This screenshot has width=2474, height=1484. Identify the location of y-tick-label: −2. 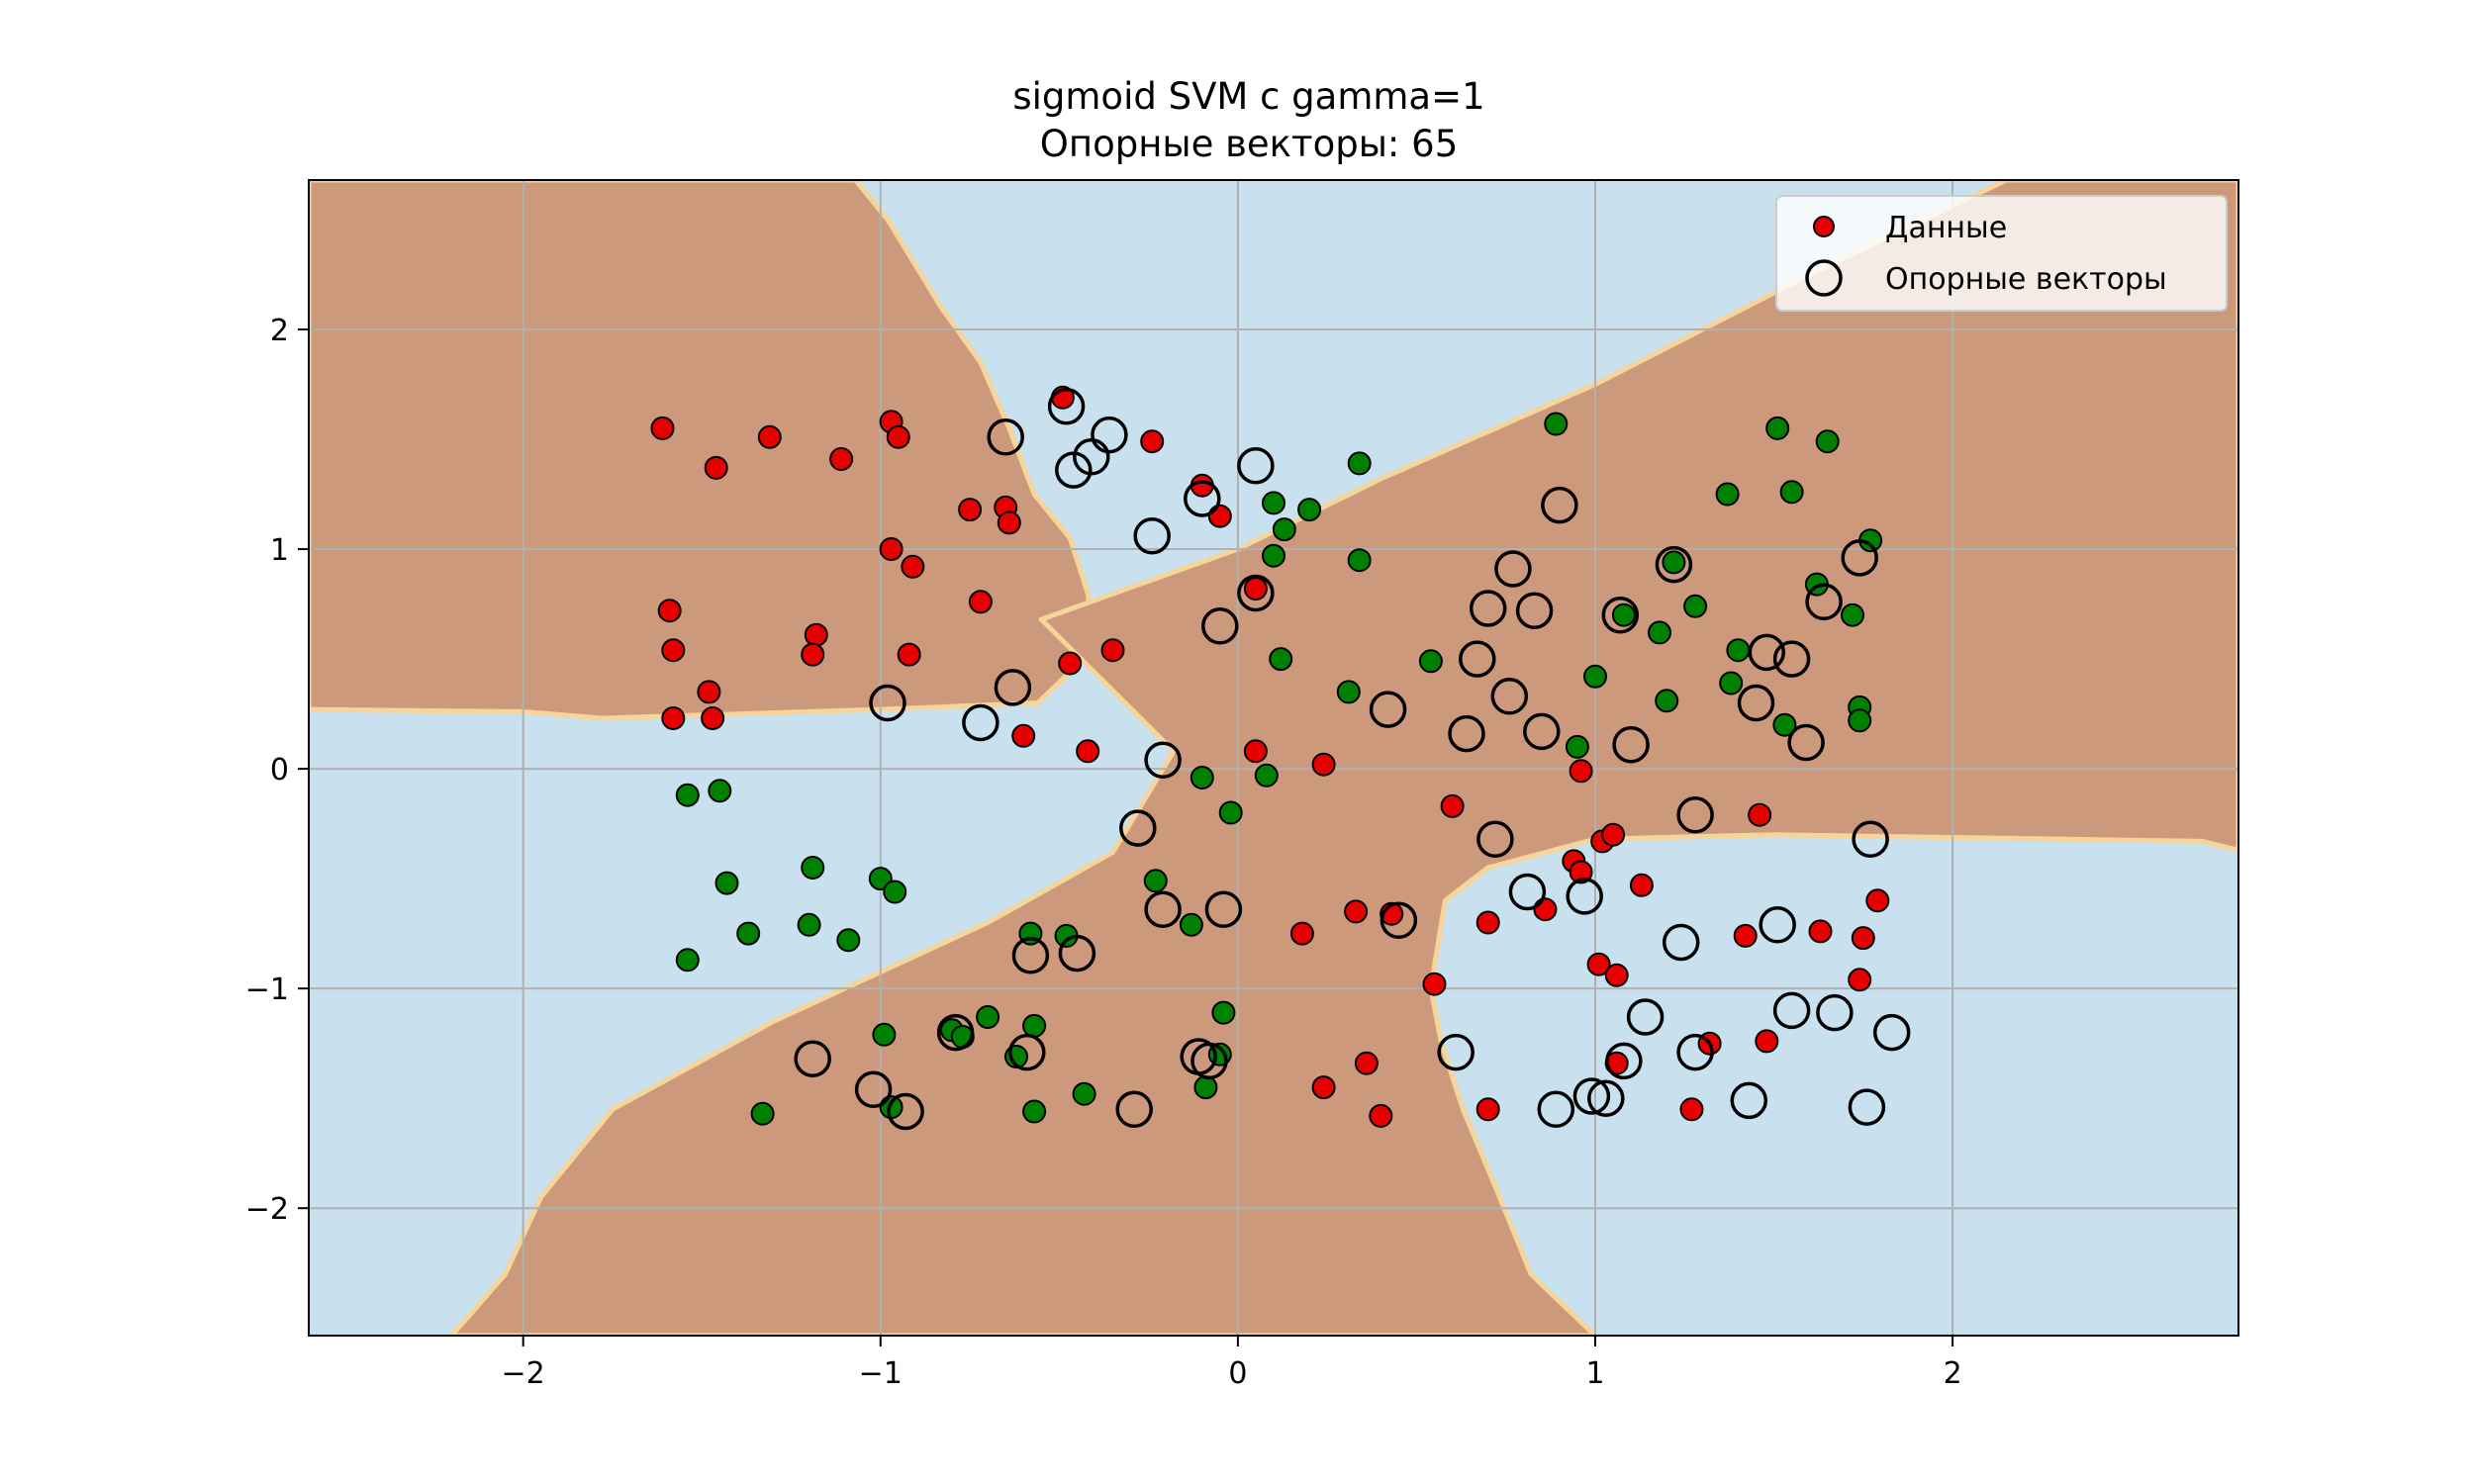
(267, 1209).